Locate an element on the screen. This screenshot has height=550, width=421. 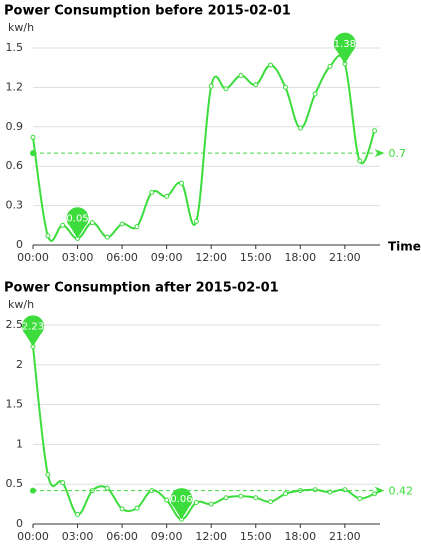
average-label: 0.42 is located at coordinates (401, 491).